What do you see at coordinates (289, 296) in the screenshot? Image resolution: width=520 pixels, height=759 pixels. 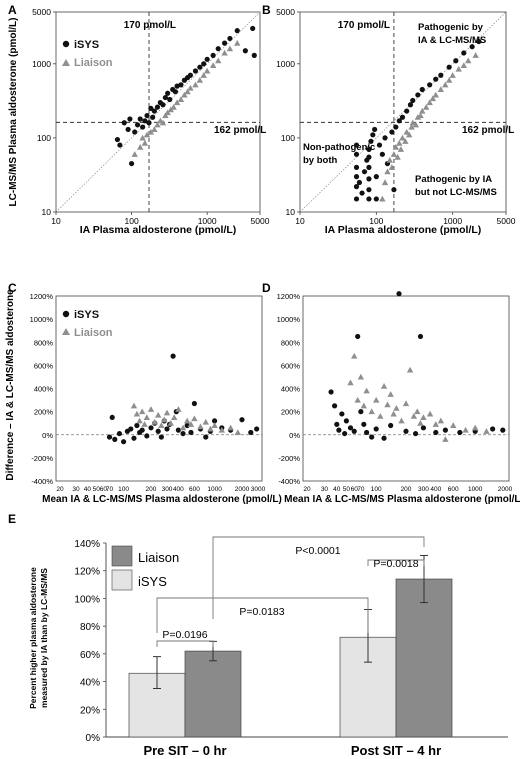 I see `y-tick-label: 1200%` at bounding box center [289, 296].